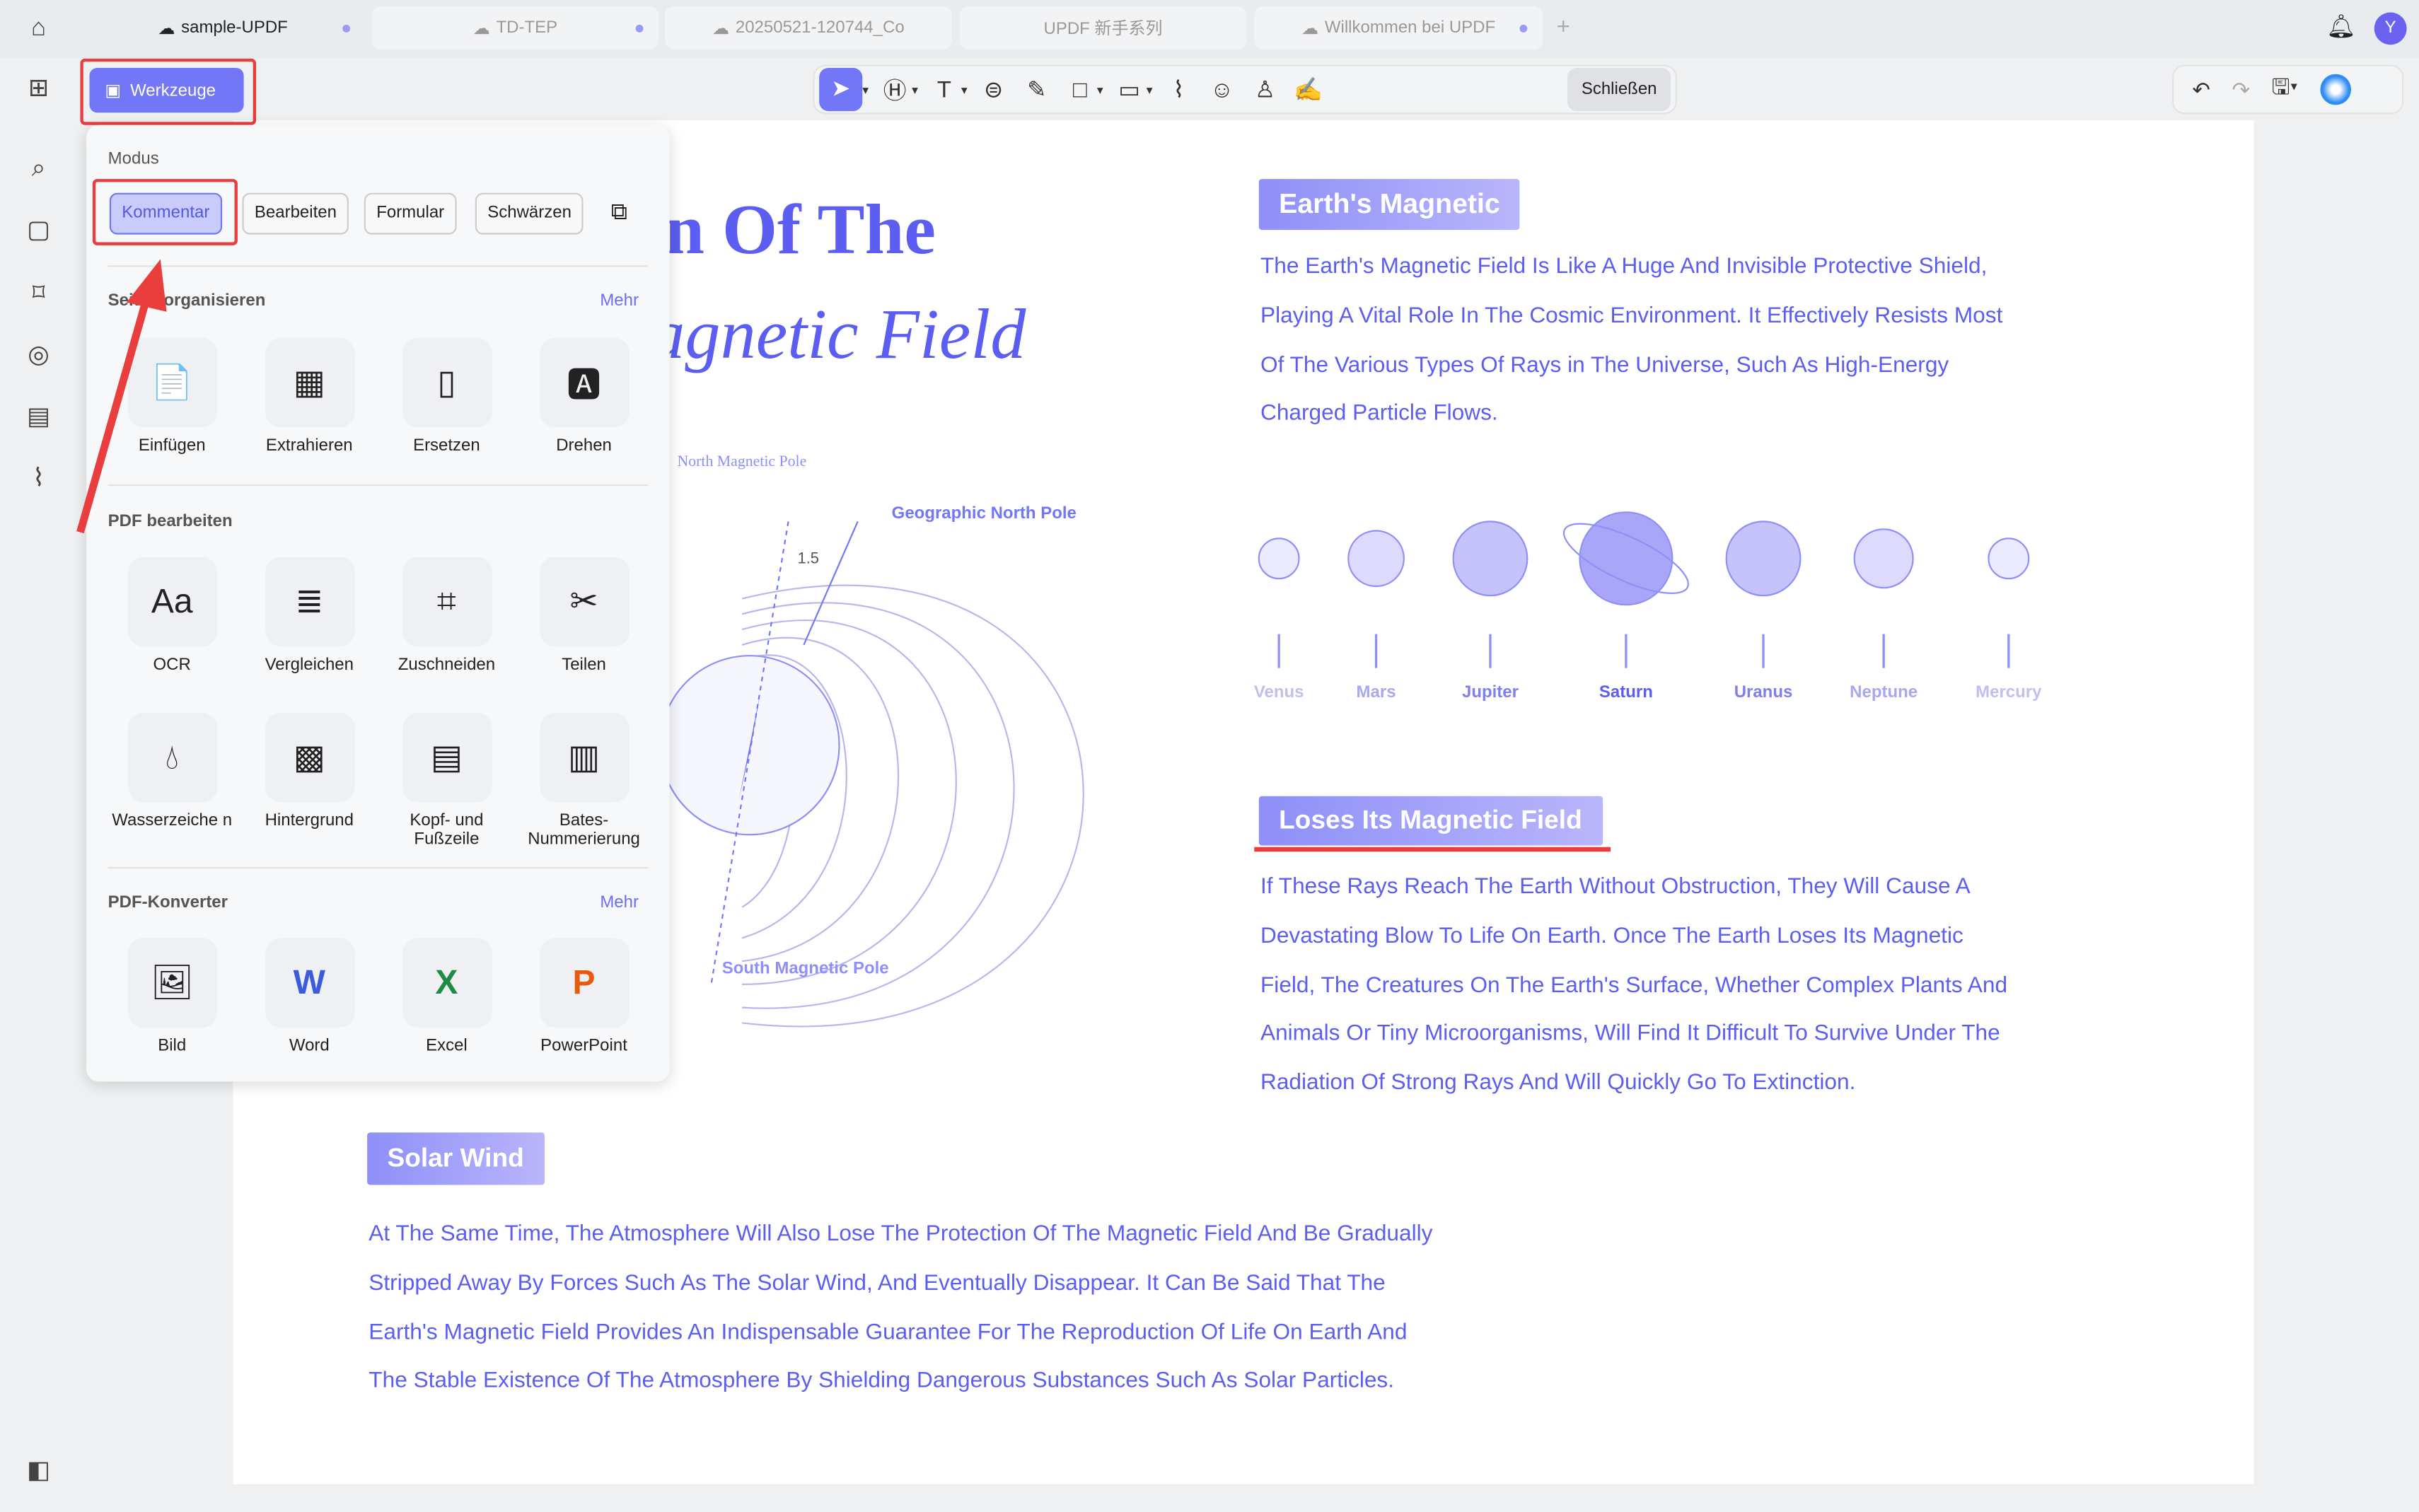 The width and height of the screenshot is (2419, 1512). What do you see at coordinates (447, 983) in the screenshot?
I see `excel-icon: X` at bounding box center [447, 983].